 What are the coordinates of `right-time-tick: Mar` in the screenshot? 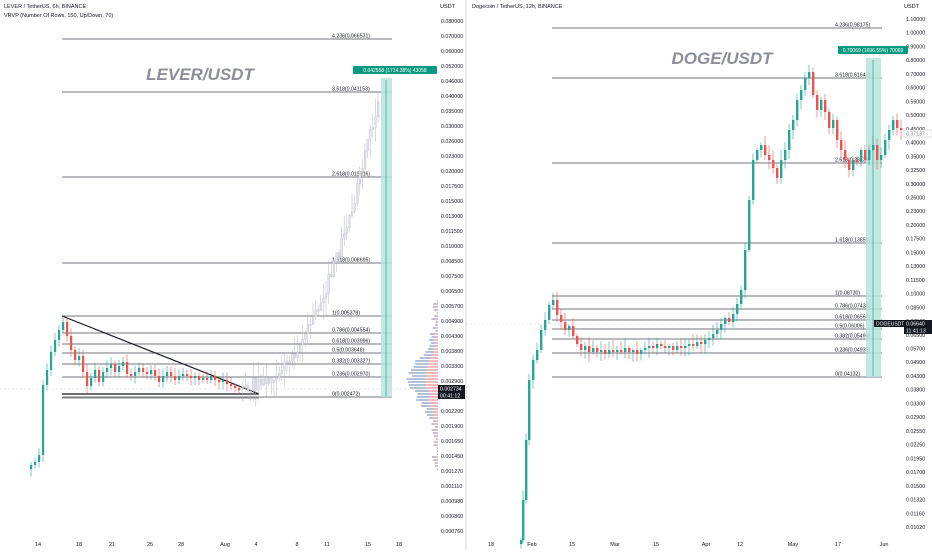 It's located at (615, 545).